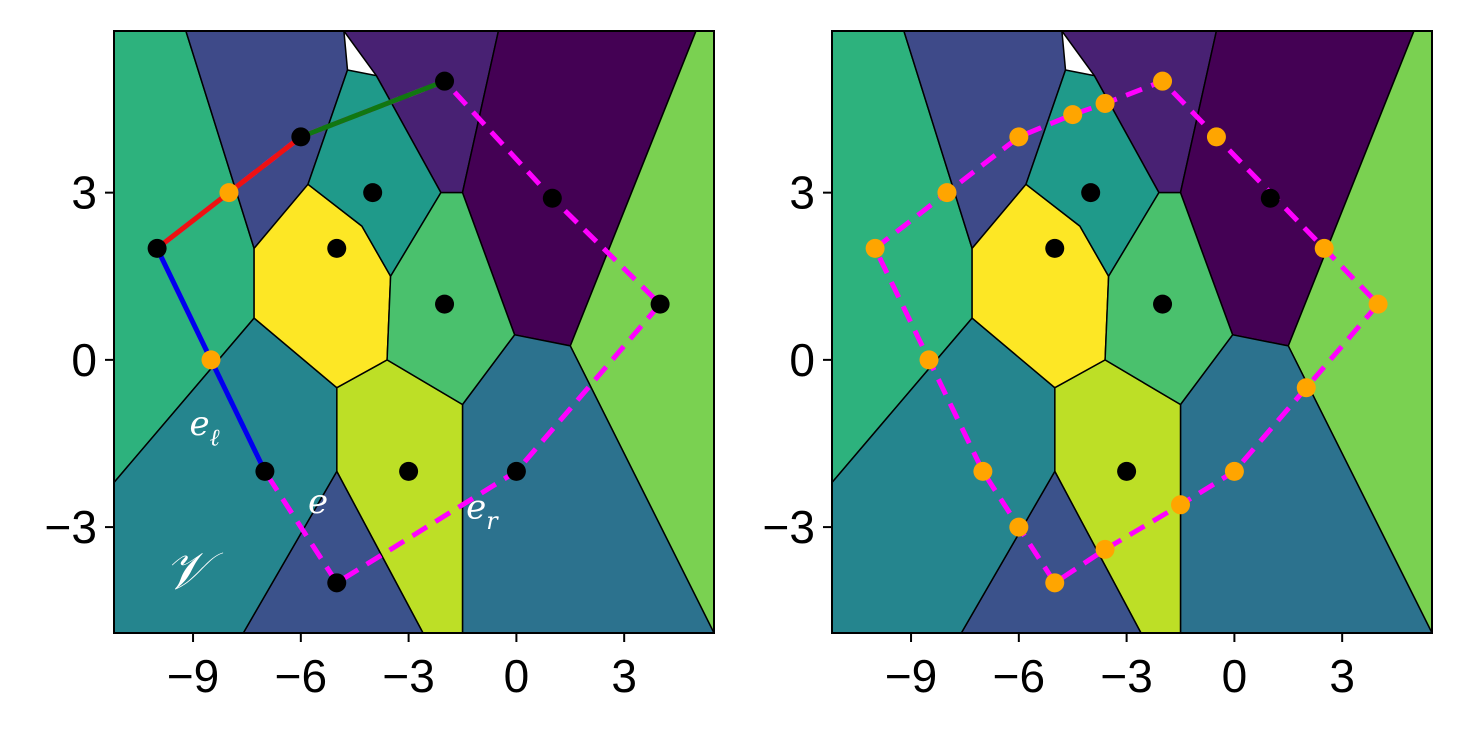  Describe the element at coordinates (492, 521) in the screenshot. I see `annotation-subscript-3: r` at that location.